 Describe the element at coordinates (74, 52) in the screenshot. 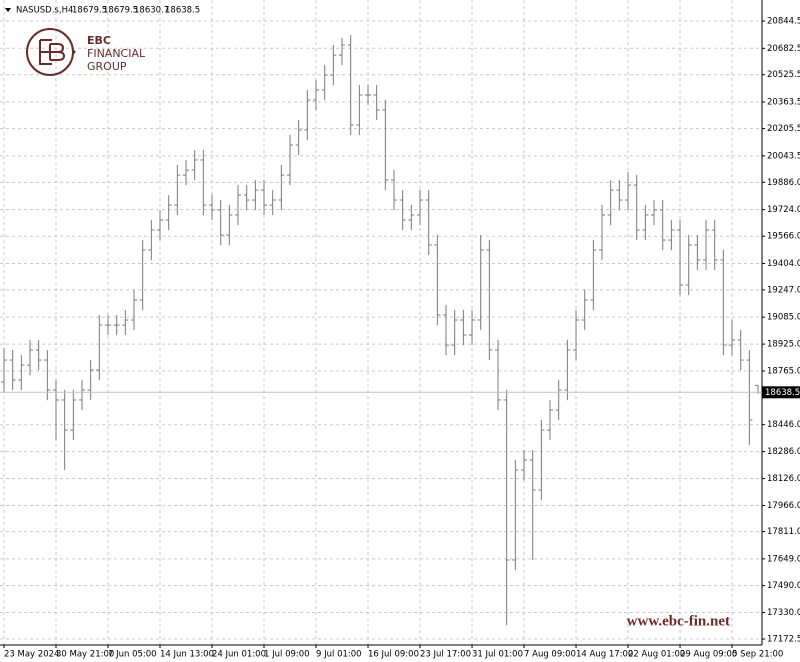

I see `logo-star` at that location.